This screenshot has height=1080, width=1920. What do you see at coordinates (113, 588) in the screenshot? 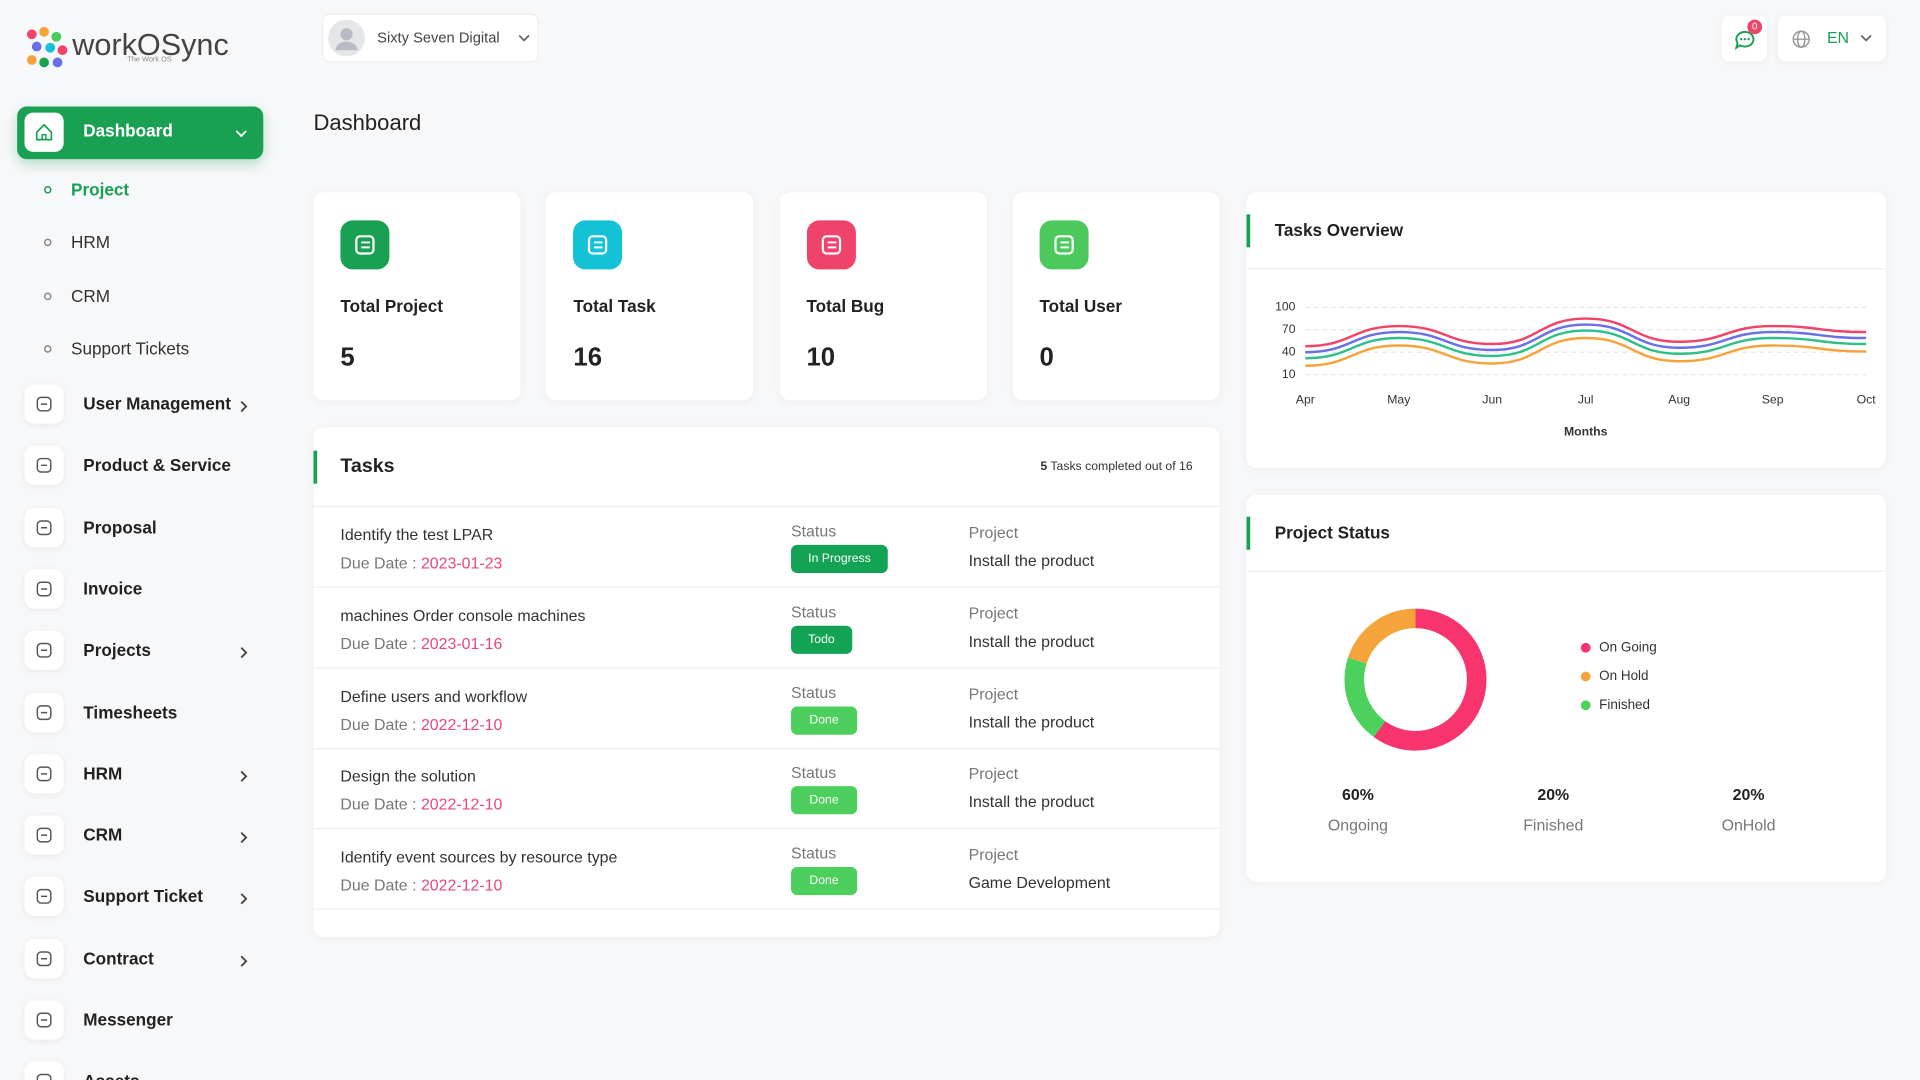
I see `menu-item: Invoice` at bounding box center [113, 588].